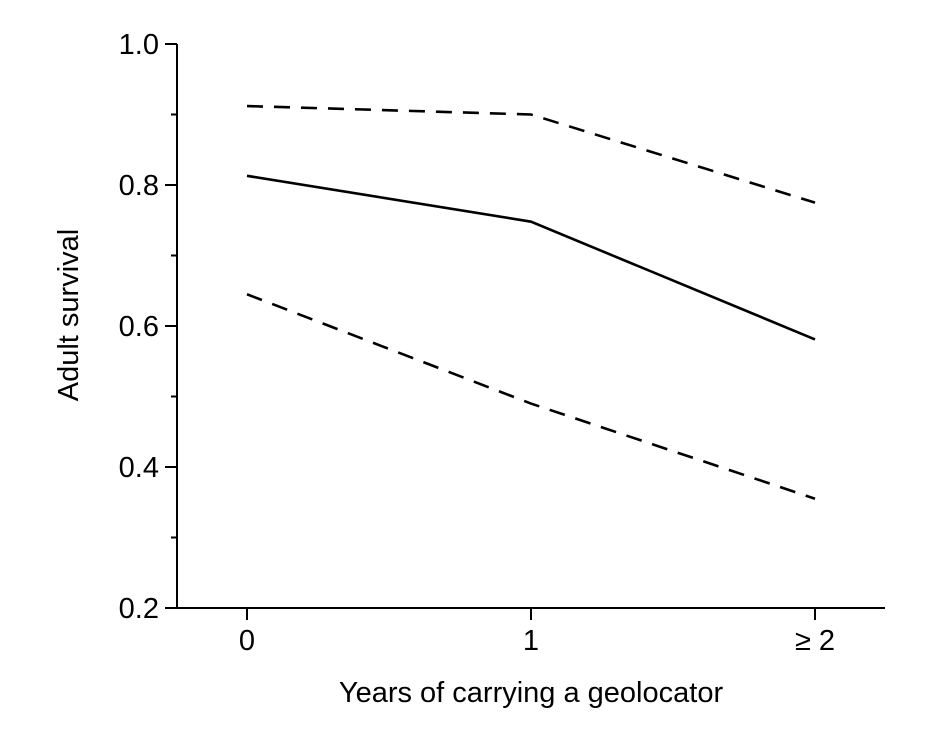 This screenshot has height=755, width=942. What do you see at coordinates (815, 641) in the screenshot?
I see `x-tick-label: ≥ 2` at bounding box center [815, 641].